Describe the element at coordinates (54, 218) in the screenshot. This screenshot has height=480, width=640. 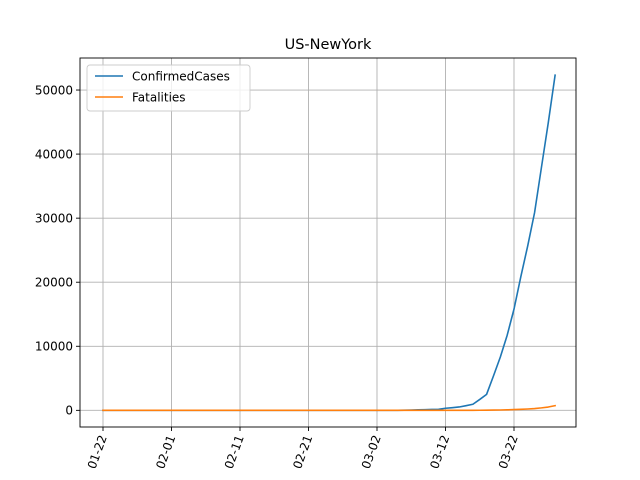
I see `y-tick-label: 30000` at that location.